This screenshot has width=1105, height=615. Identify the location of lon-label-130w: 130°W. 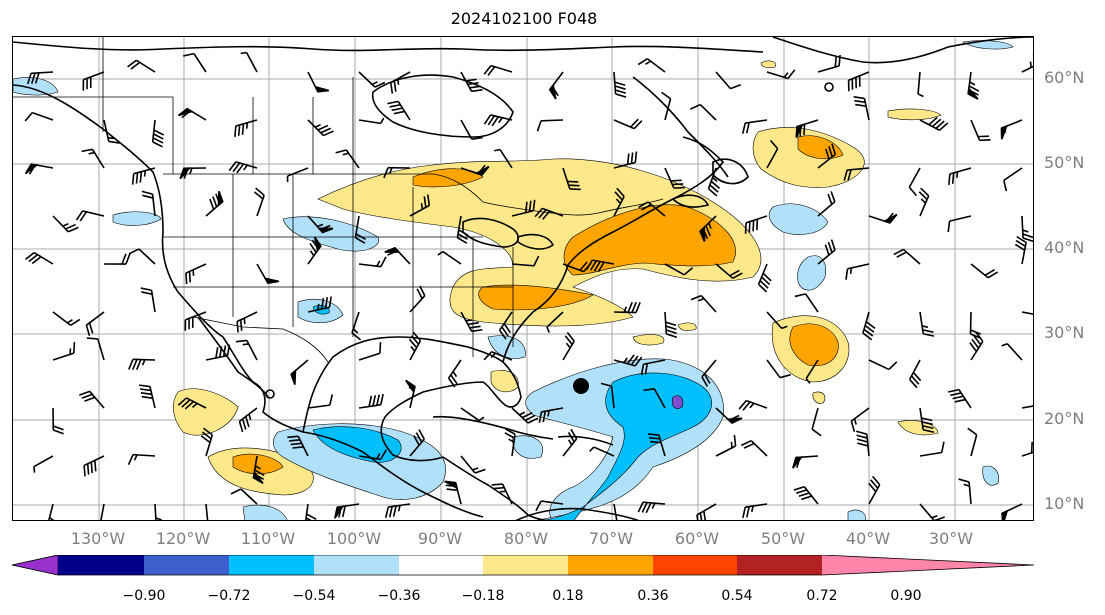
(98, 538).